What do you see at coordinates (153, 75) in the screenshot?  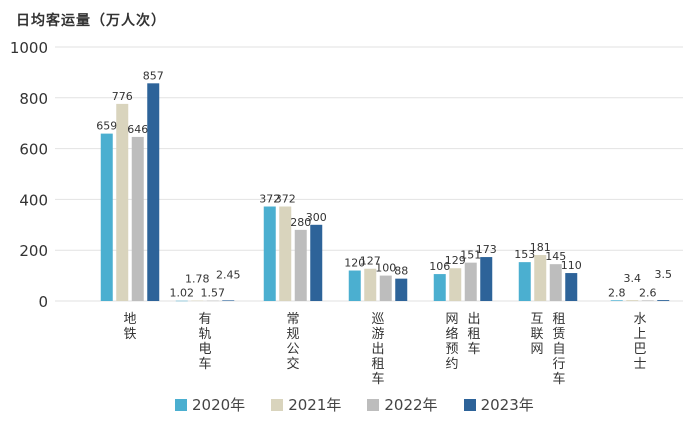 I see `data-label: 857` at bounding box center [153, 75].